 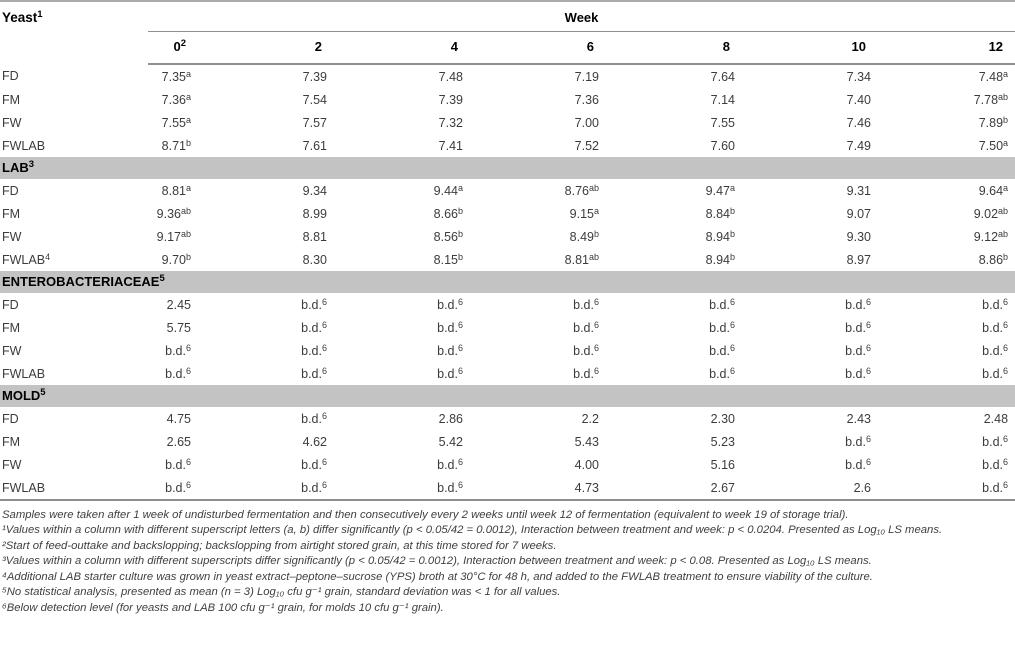 I want to click on corner-header-sup: 1, so click(x=40, y=14).